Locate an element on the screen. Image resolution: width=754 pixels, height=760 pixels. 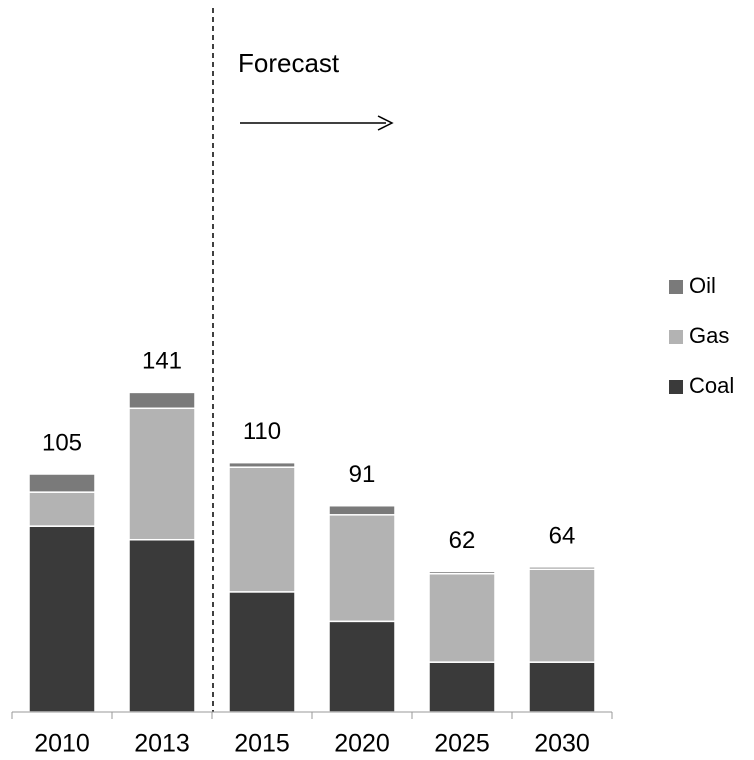
x-tick-label: 2025 is located at coordinates (462, 744).